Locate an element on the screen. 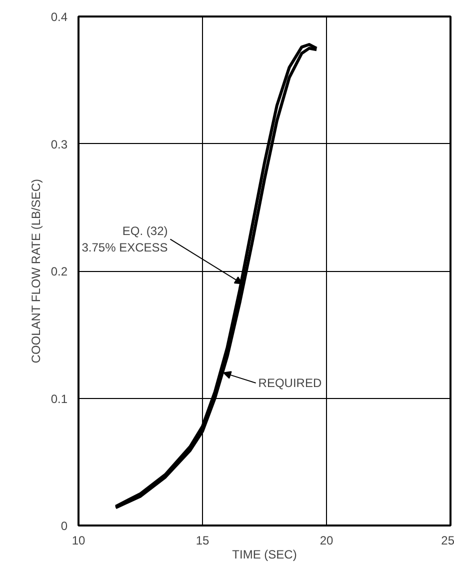 The width and height of the screenshot is (454, 565). y-tick-label: 0.4 is located at coordinates (59, 17).